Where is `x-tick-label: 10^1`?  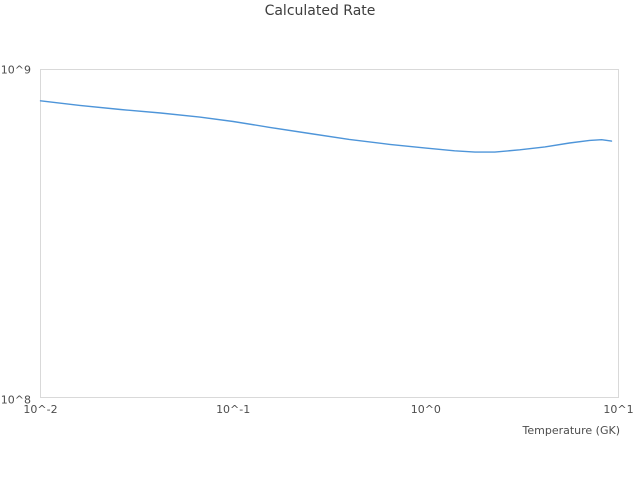
x-tick-label: 10^1 is located at coordinates (618, 409).